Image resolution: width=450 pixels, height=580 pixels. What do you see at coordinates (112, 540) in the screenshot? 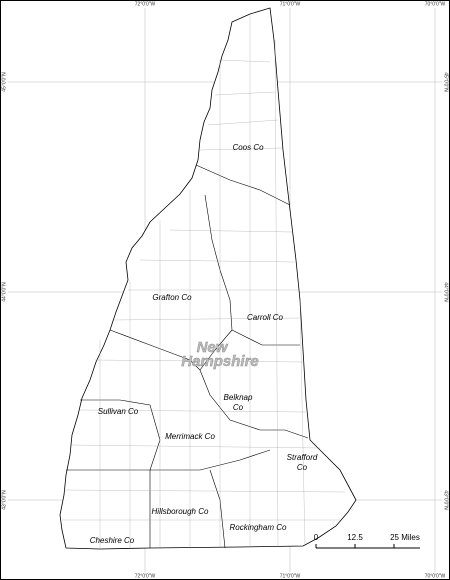
I see `county-label: Cheshire Co` at bounding box center [112, 540].